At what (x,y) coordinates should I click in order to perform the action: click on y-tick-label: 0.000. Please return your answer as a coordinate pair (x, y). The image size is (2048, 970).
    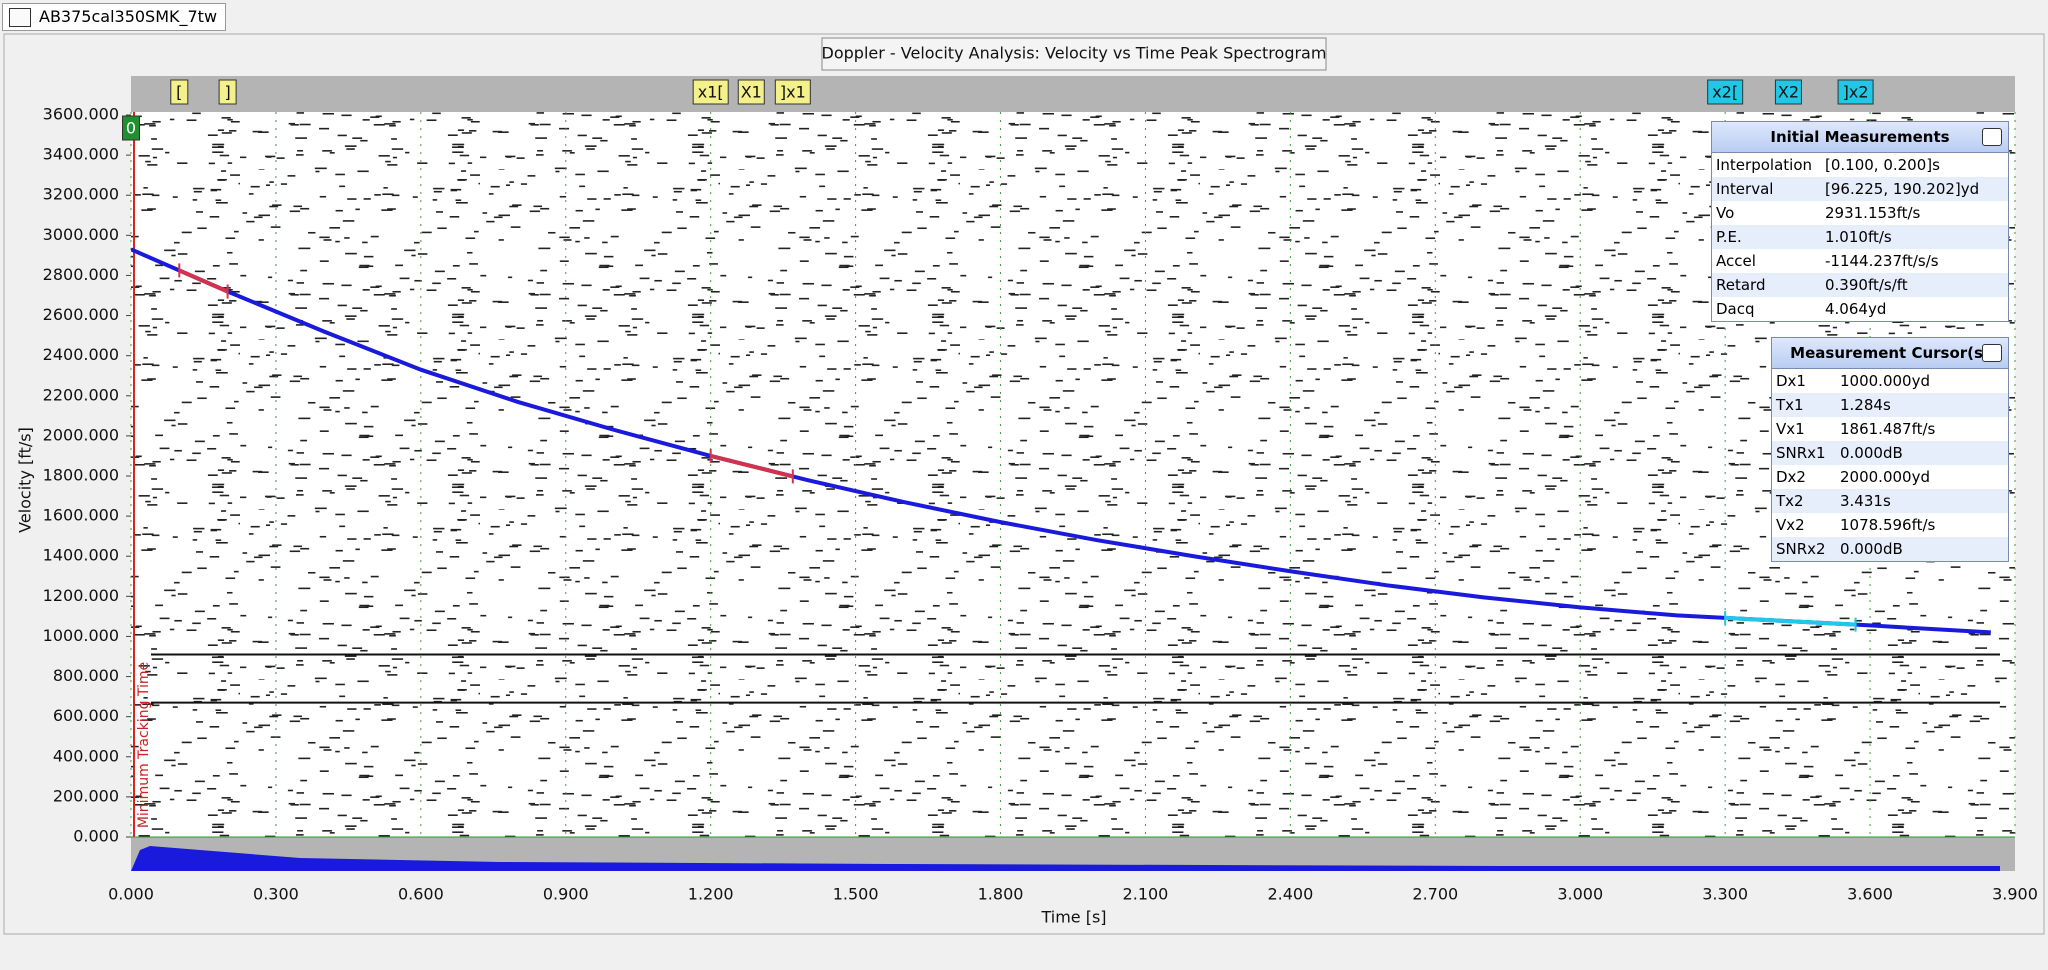
    Looking at the image, I should click on (96, 836).